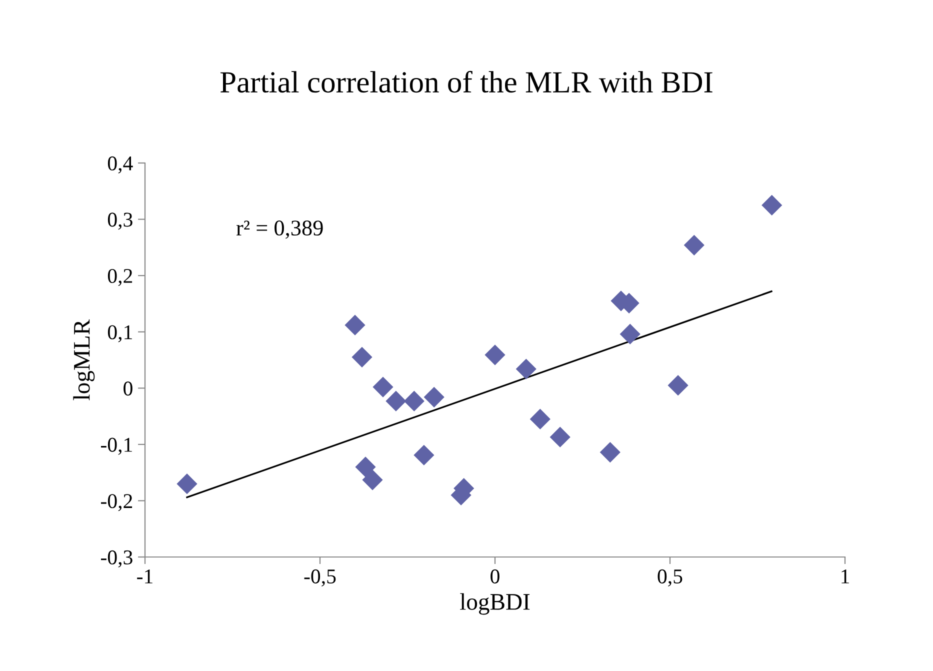 The width and height of the screenshot is (933, 671). What do you see at coordinates (495, 576) in the screenshot?
I see `x-tick-label: 0` at bounding box center [495, 576].